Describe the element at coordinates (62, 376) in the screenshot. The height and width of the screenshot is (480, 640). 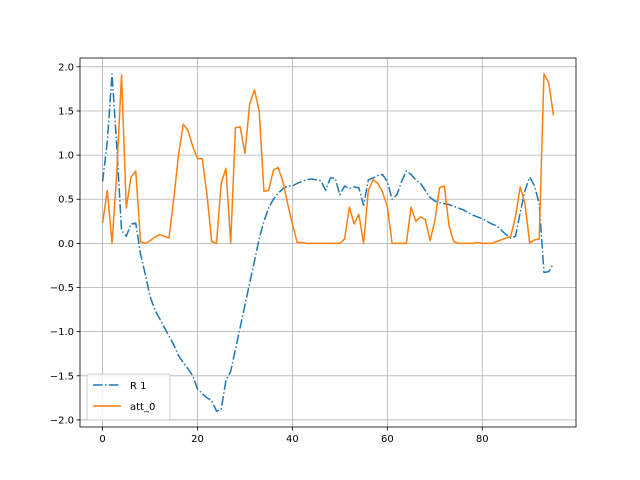
I see `y-tick-label: −1.5` at that location.